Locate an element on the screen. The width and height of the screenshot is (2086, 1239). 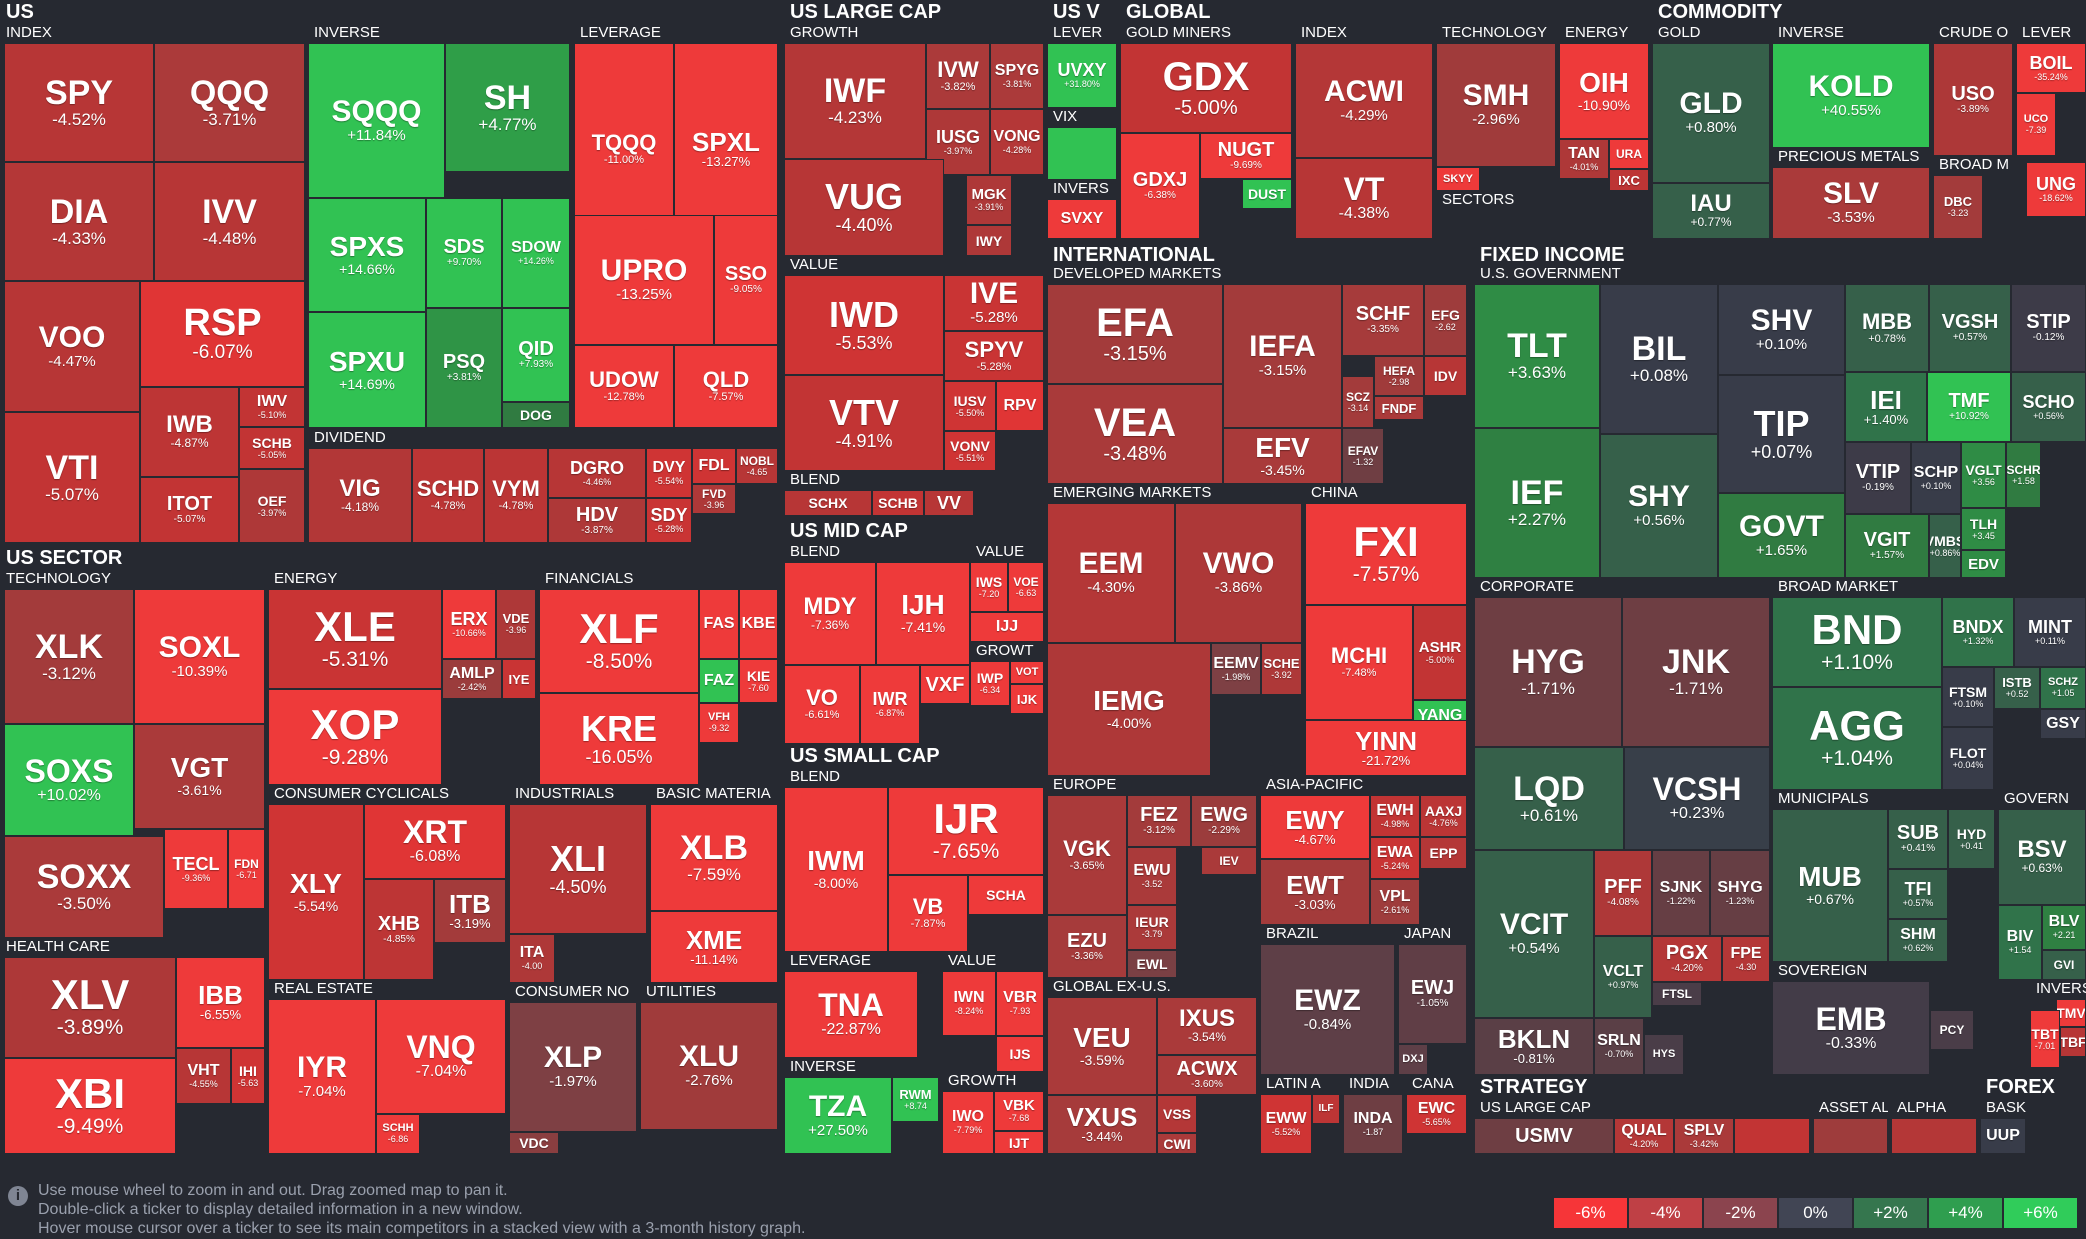
ticker-tile: EMB -0.33% is located at coordinates (1851, 1028).